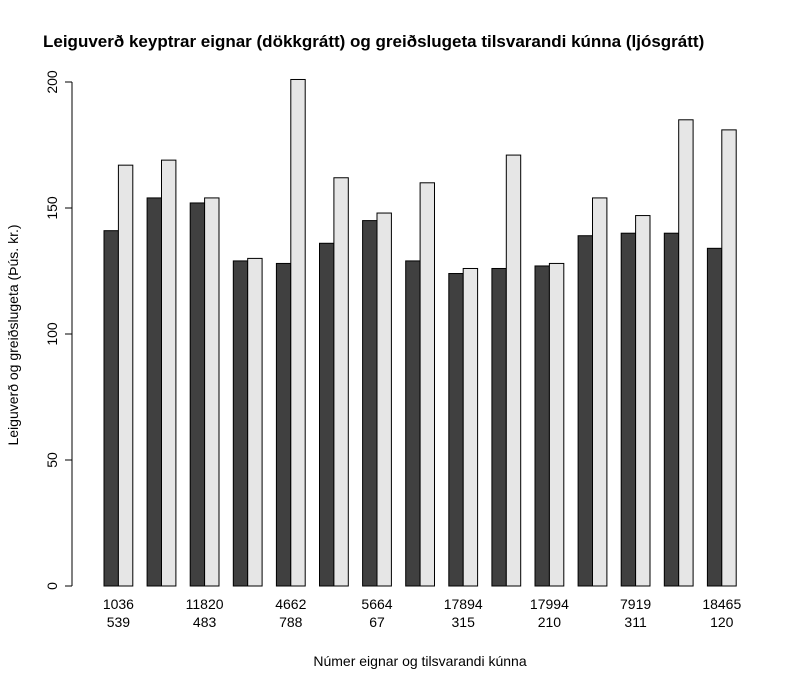 The width and height of the screenshot is (805, 690). I want to click on y-tick-label: 100, so click(52, 334).